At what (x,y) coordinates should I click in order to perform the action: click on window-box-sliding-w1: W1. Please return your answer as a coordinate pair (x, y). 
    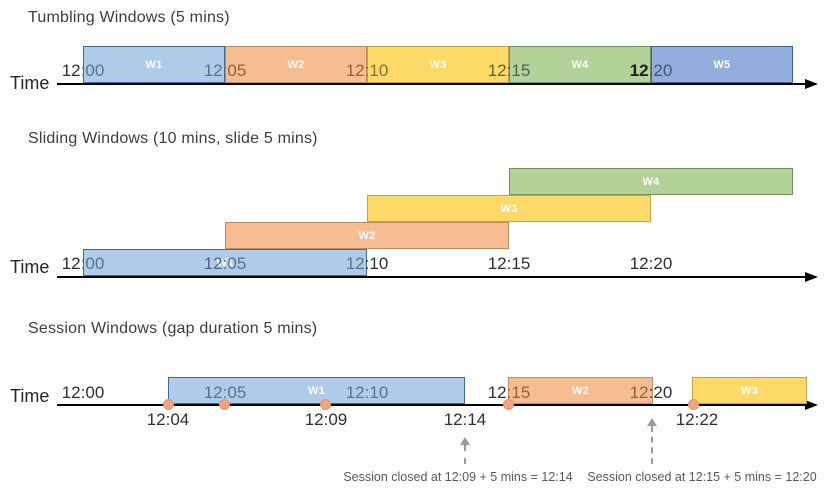
    Looking at the image, I should click on (225, 262).